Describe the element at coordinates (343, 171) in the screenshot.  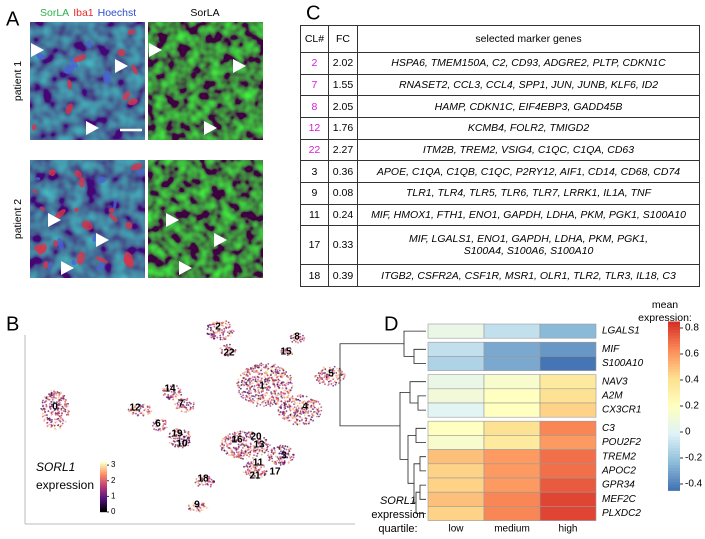
I see `fc-cell: 0.36` at that location.